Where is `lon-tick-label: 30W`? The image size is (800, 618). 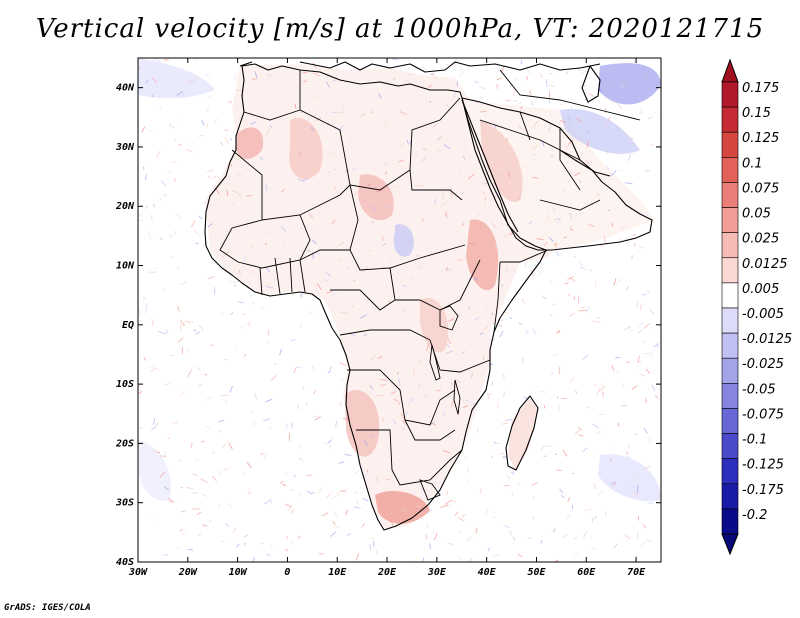 lon-tick-label: 30W is located at coordinates (138, 572).